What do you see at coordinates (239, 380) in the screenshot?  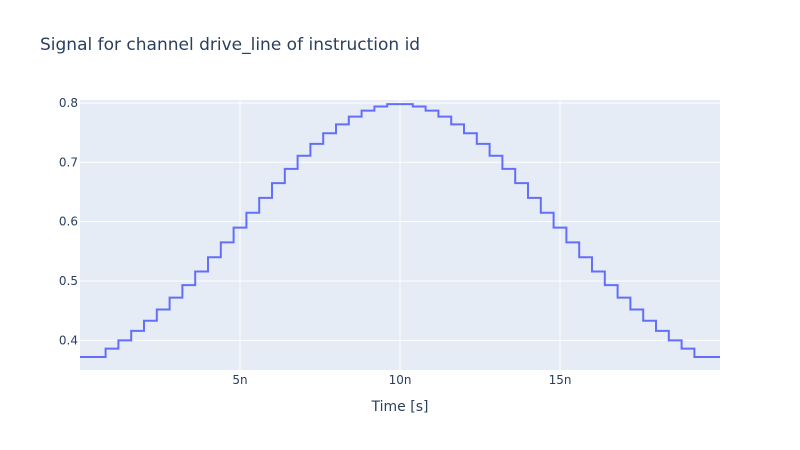 I see `x-tick-label: 5n` at bounding box center [239, 380].